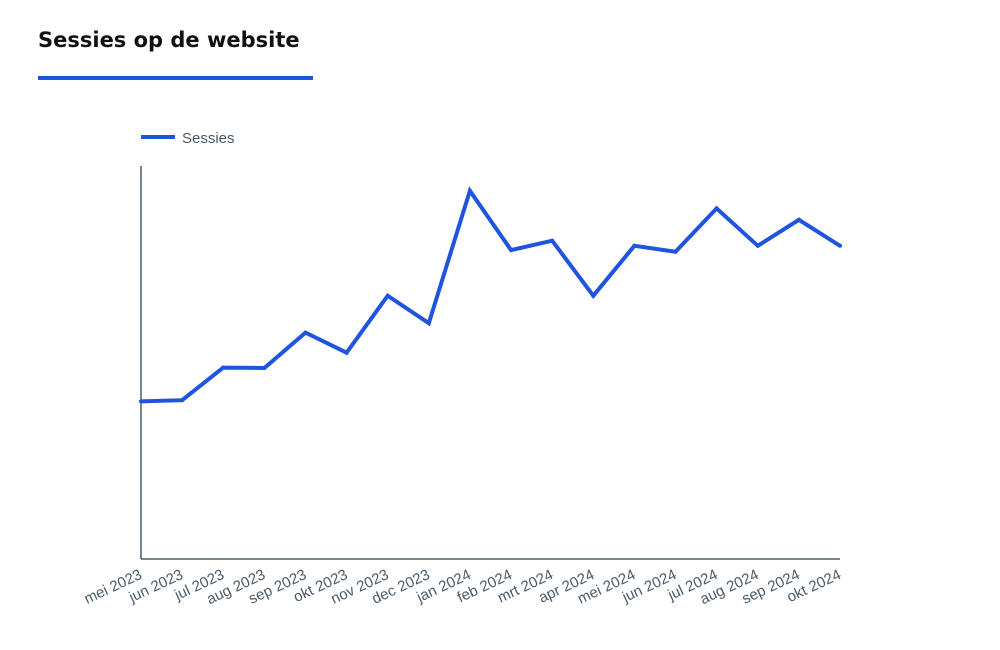 This screenshot has width=1000, height=650. What do you see at coordinates (169, 40) in the screenshot?
I see `page-title: Sessies op de website` at bounding box center [169, 40].